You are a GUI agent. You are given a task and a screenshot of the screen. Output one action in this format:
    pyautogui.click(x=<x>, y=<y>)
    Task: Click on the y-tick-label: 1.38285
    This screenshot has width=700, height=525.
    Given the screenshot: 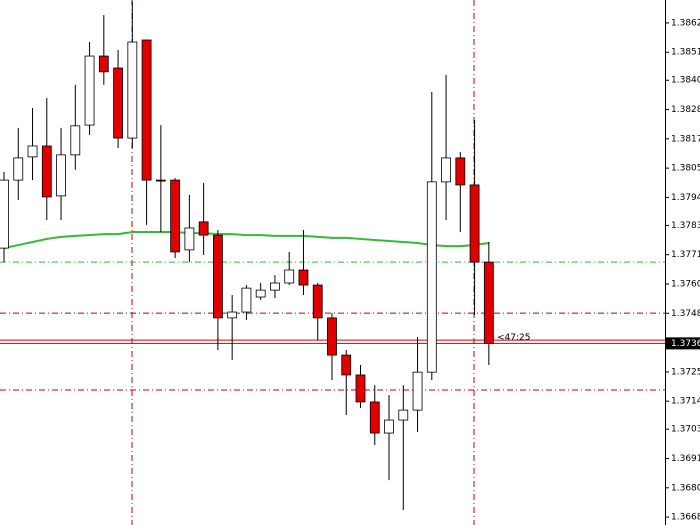 What is the action you would take?
    pyautogui.click(x=685, y=110)
    